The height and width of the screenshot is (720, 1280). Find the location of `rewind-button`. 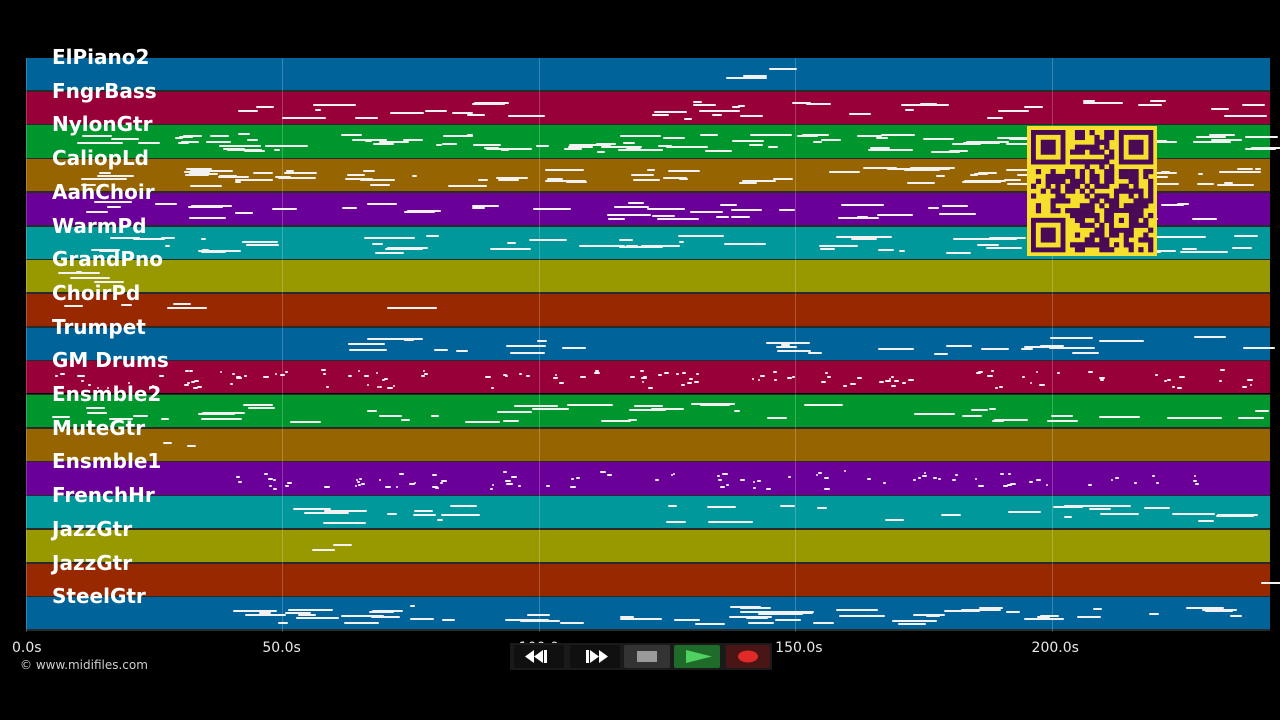

rewind-button is located at coordinates (539, 656).